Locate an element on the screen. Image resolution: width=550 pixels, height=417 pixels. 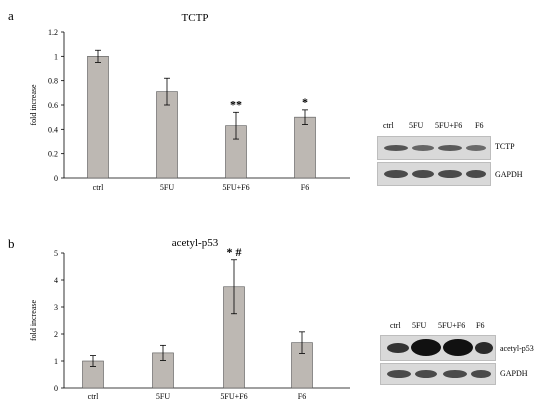
y-tick-label: 4 is located at coordinates (56, 280).